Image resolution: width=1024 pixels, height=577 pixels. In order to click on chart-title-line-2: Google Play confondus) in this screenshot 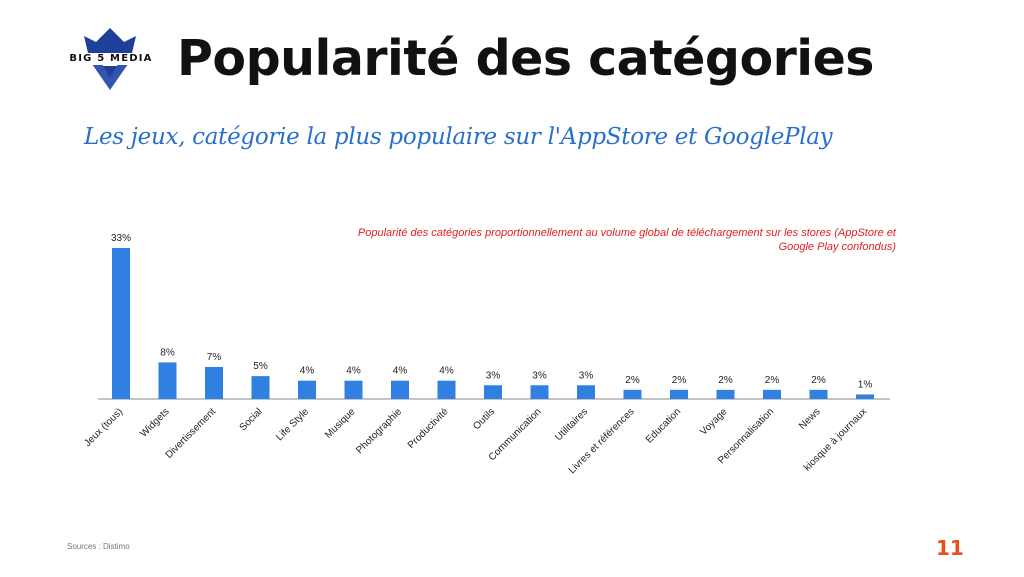, I will do `click(838, 247)`.